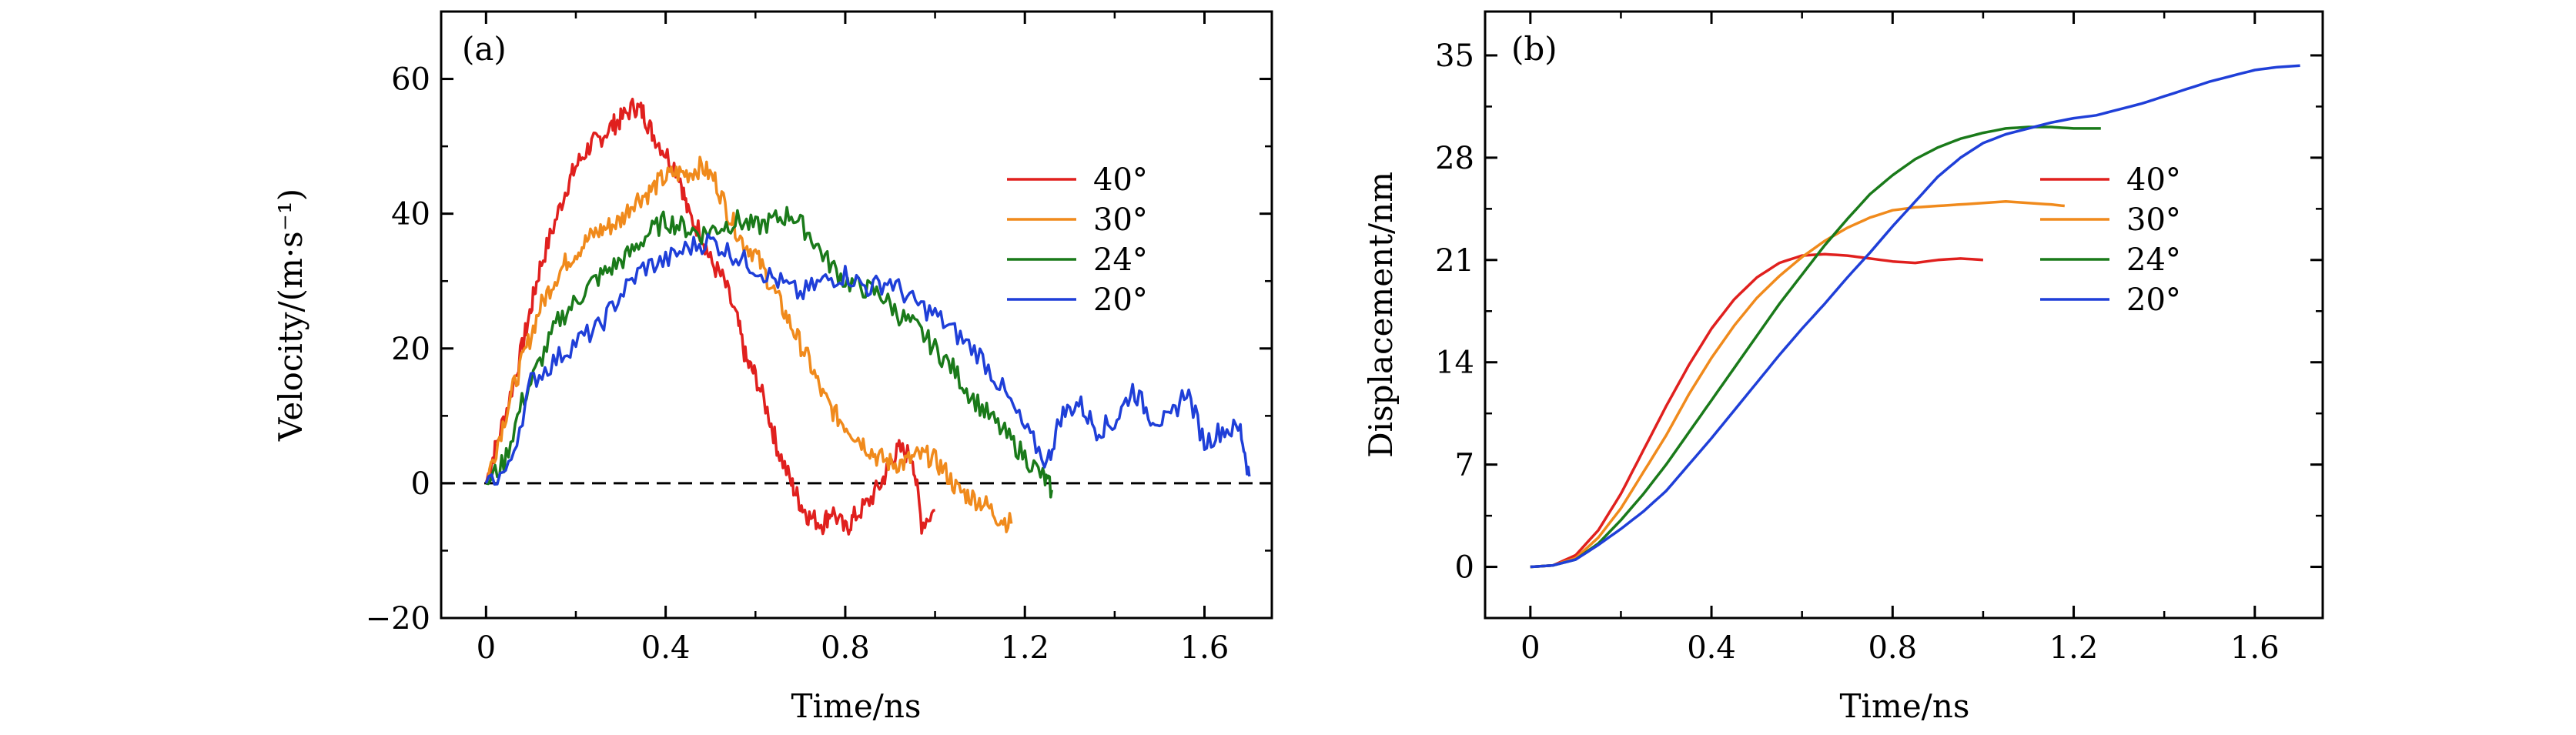 The width and height of the screenshot is (2576, 735). Describe the element at coordinates (1025, 648) in the screenshot. I see `a-xtick-label: 1.2` at that location.